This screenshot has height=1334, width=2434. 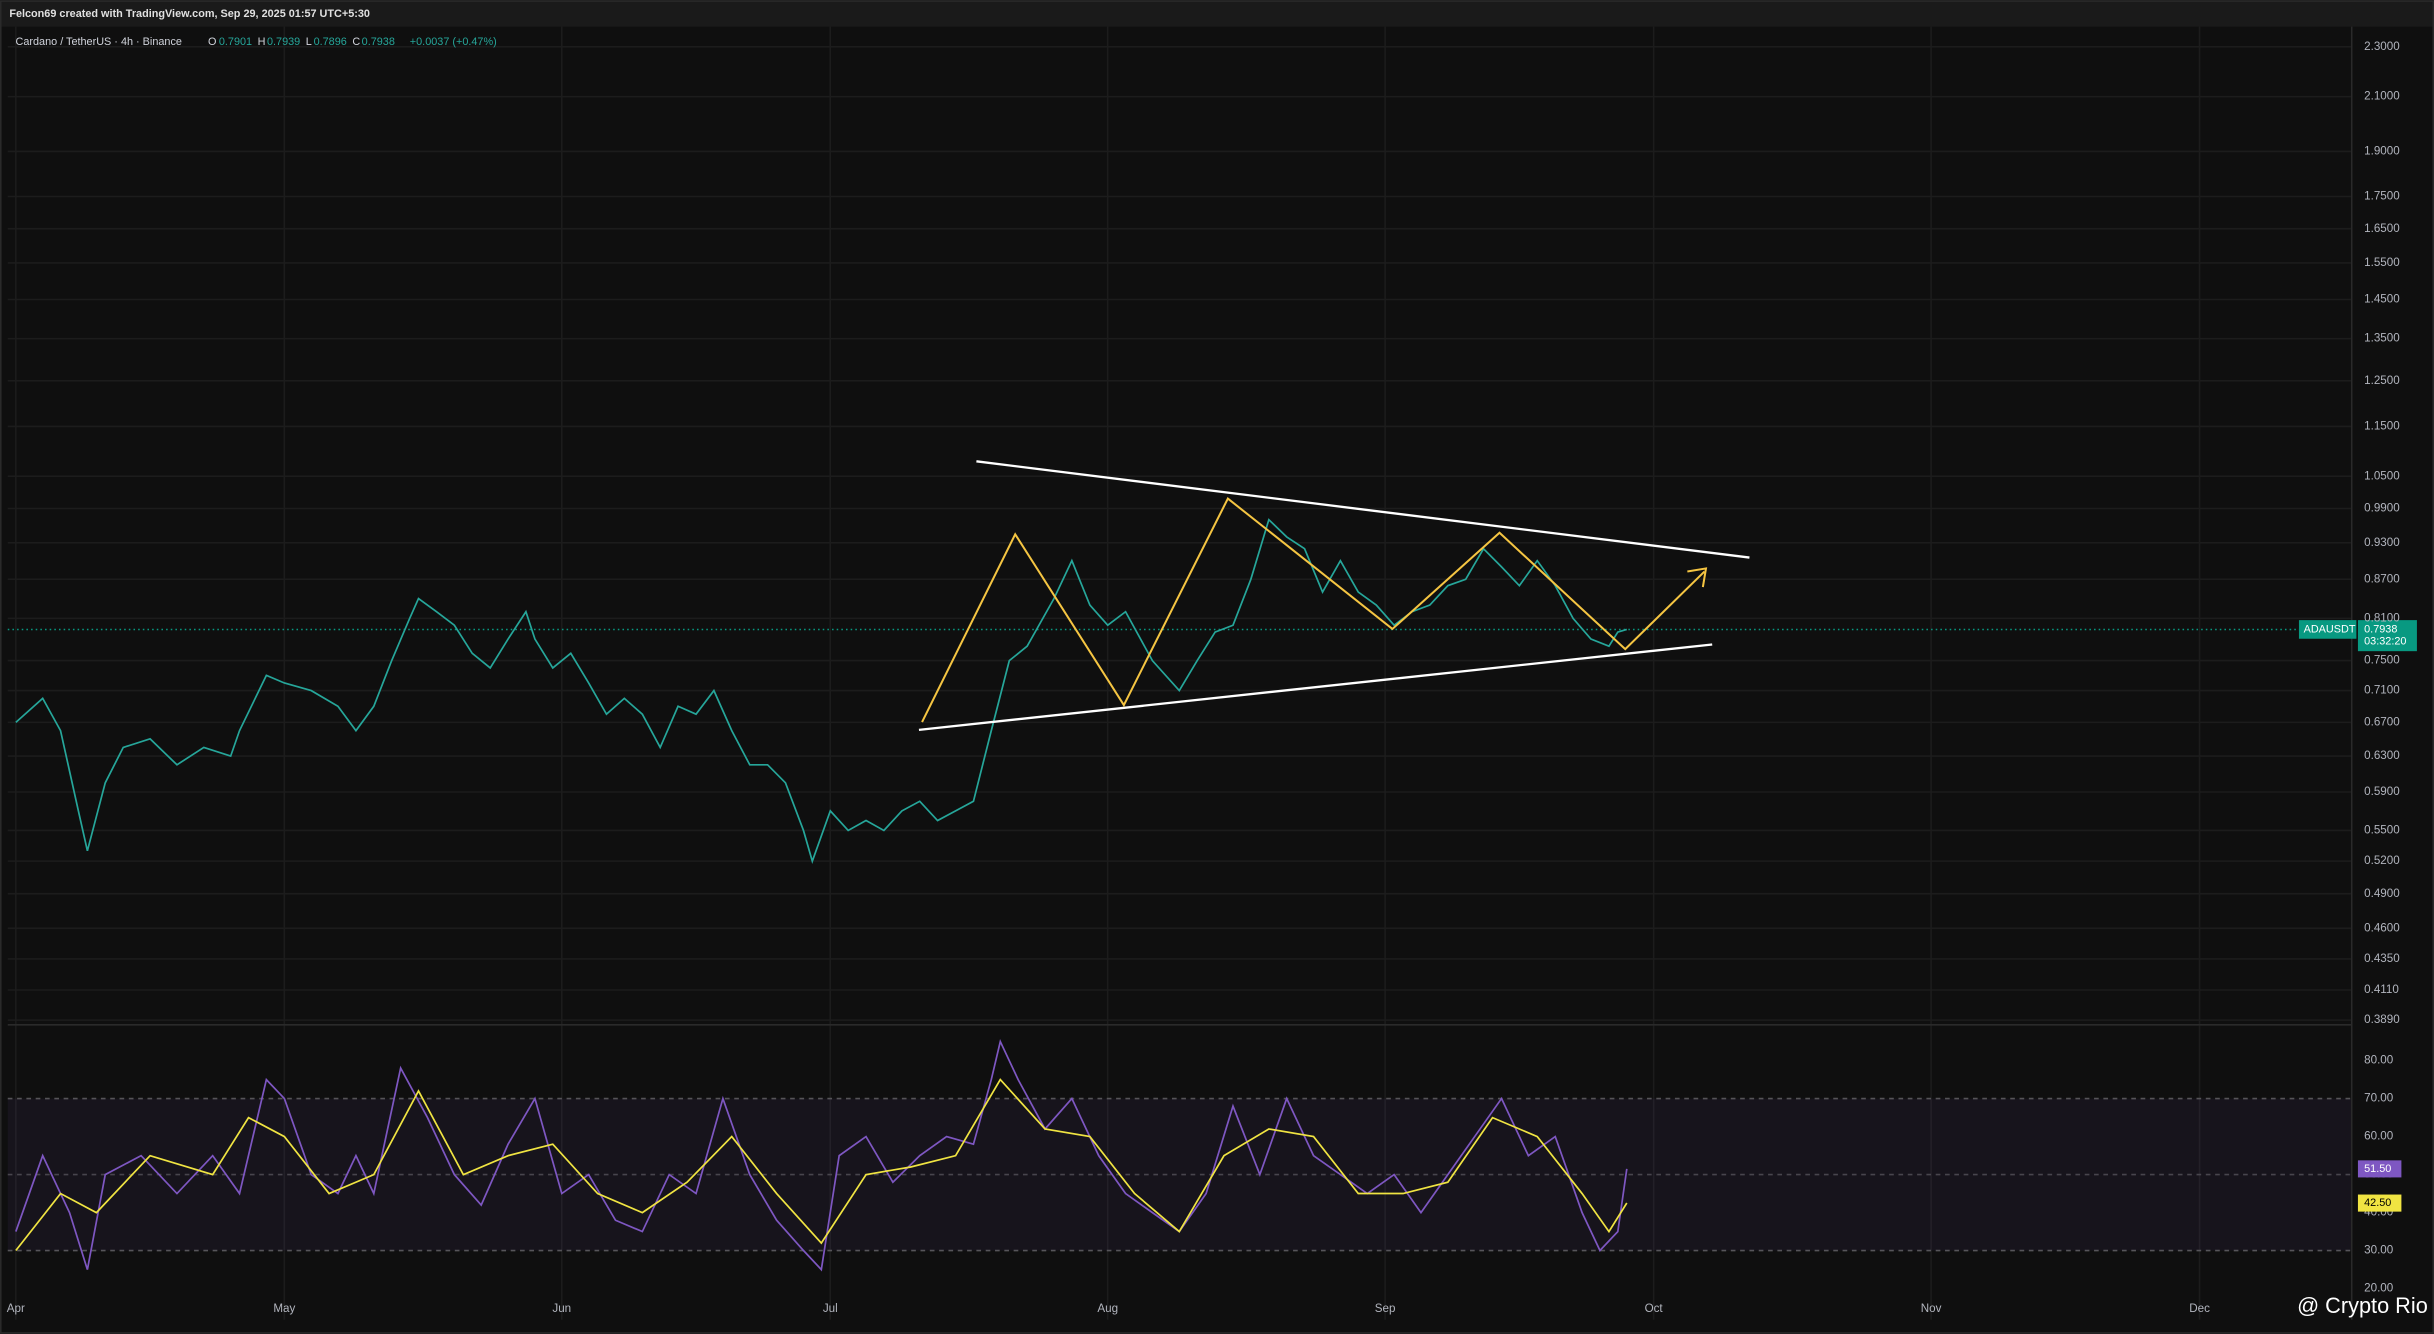 What do you see at coordinates (2382, 927) in the screenshot?
I see `y-tick-label: 0.4600` at bounding box center [2382, 927].